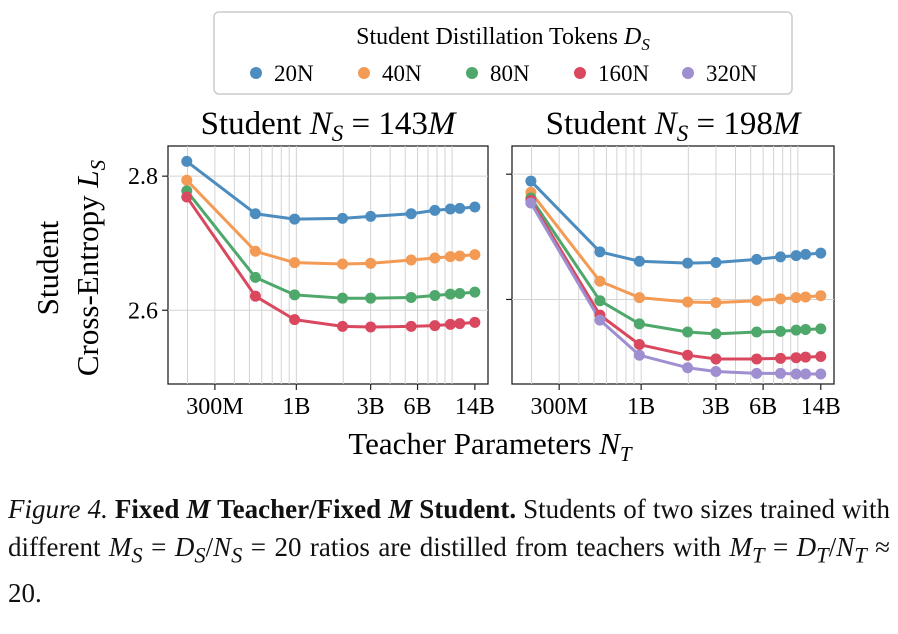 The width and height of the screenshot is (898, 634). What do you see at coordinates (780, 547) in the screenshot?
I see `caption-text-5: =` at bounding box center [780, 547].